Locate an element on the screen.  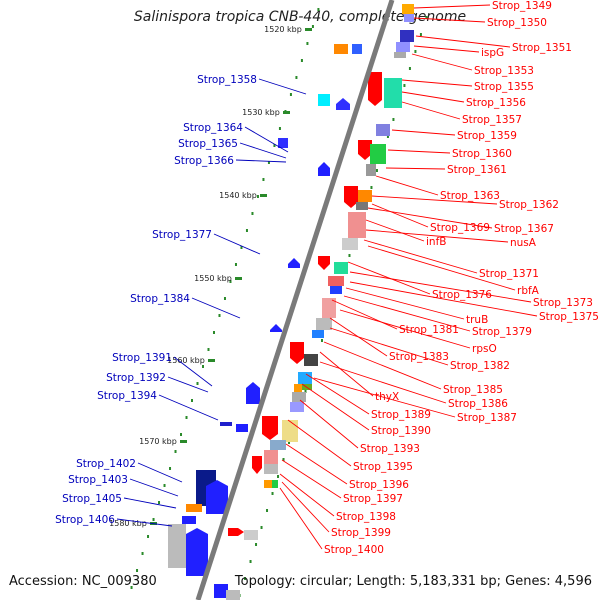
scale-tick-label: 1530 kbp is located at coordinates (261, 112).